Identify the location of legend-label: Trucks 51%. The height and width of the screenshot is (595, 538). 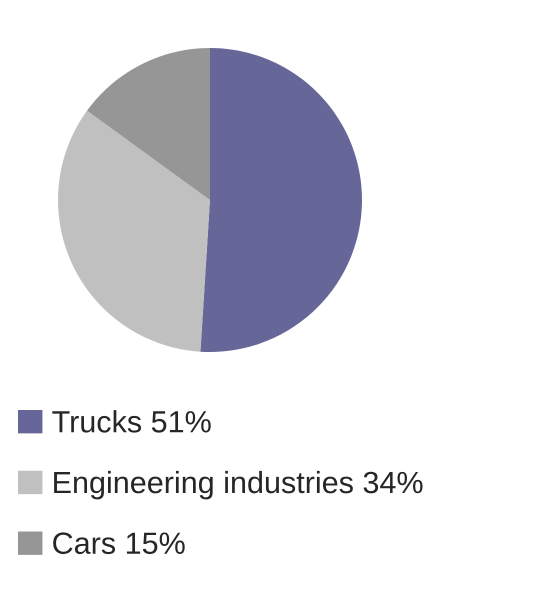
(131, 421).